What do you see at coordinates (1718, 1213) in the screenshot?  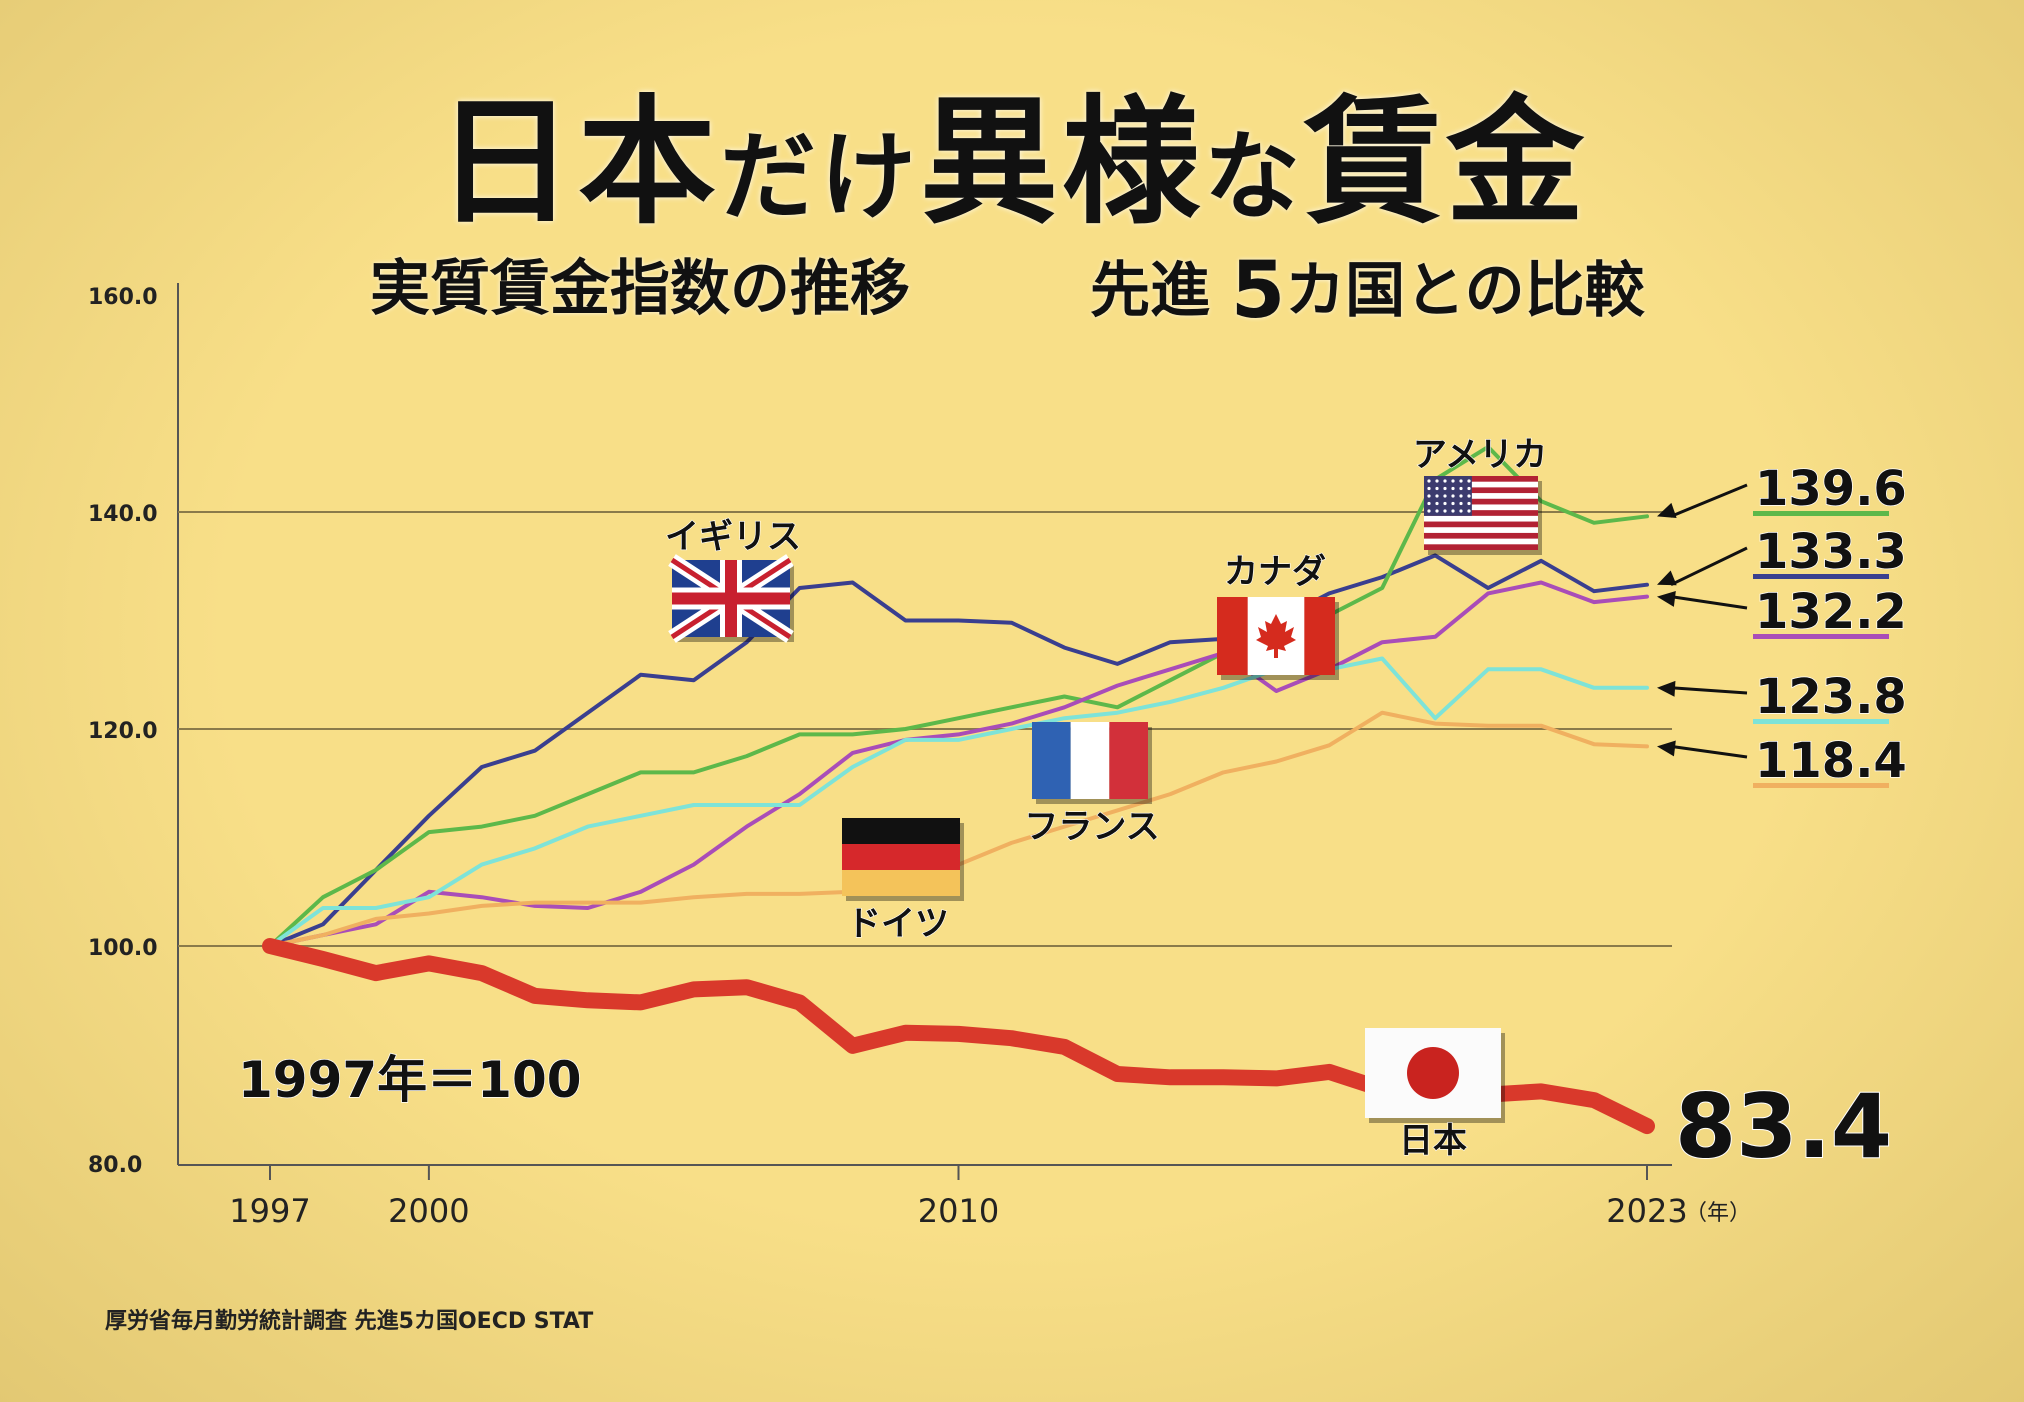 I see `x-unit-label: （年）` at bounding box center [1718, 1213].